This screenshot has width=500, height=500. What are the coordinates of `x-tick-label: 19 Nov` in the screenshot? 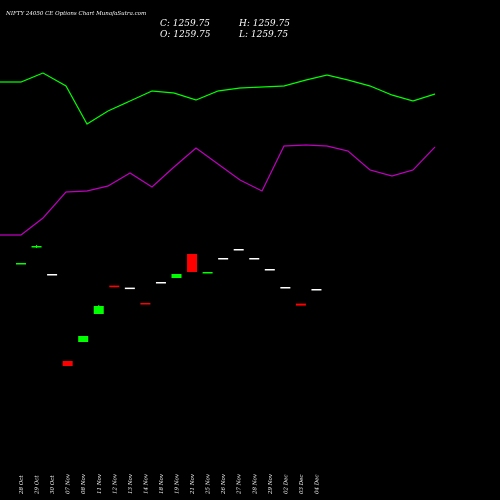 It's located at (178, 483).